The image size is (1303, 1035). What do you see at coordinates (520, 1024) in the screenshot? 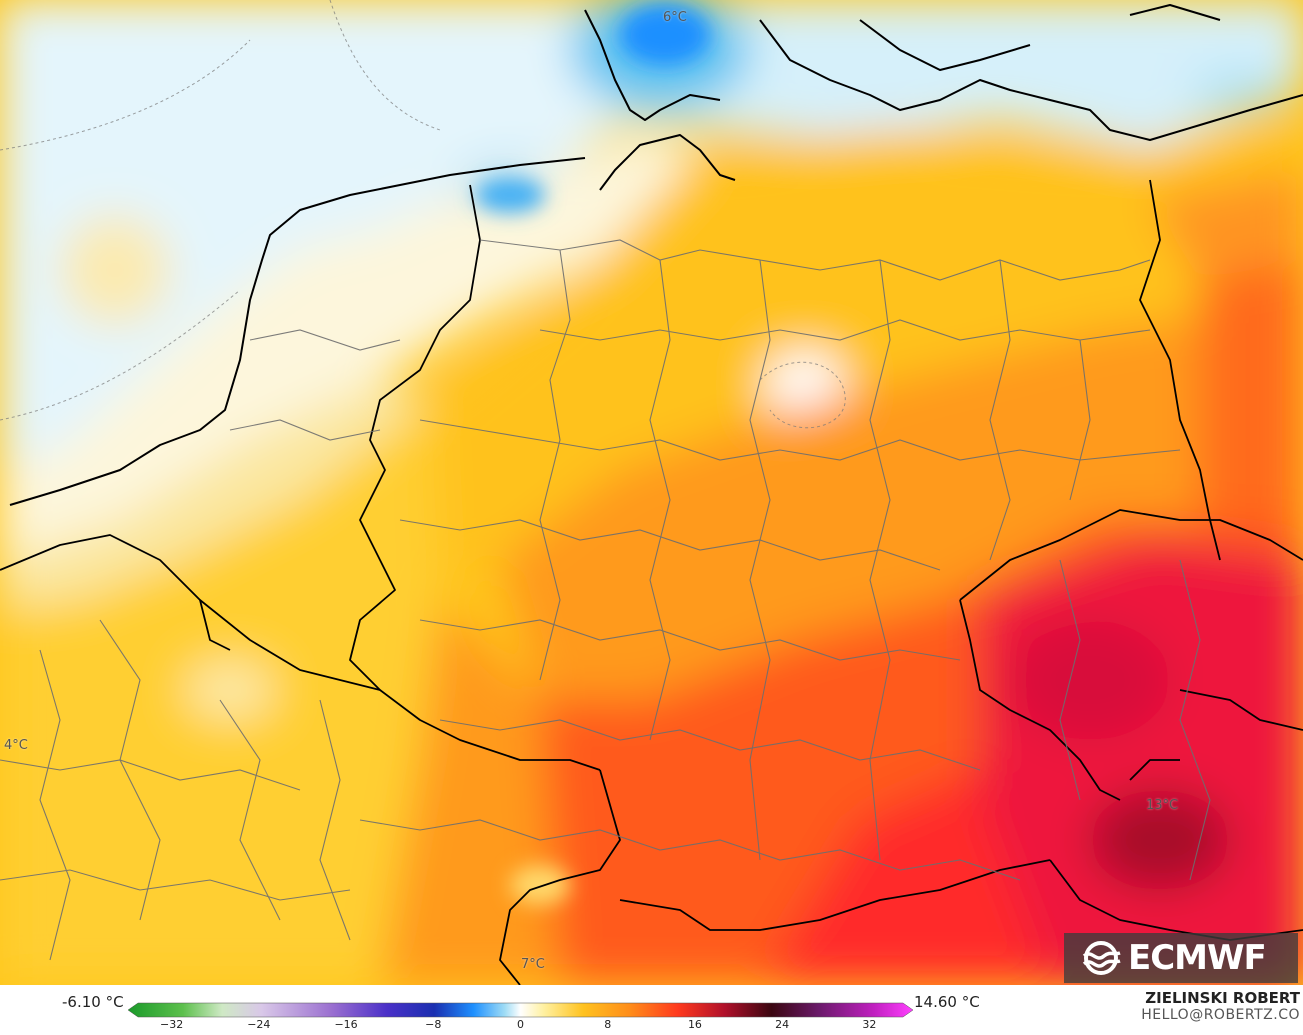
I see `legend-tick: 0` at bounding box center [520, 1024].